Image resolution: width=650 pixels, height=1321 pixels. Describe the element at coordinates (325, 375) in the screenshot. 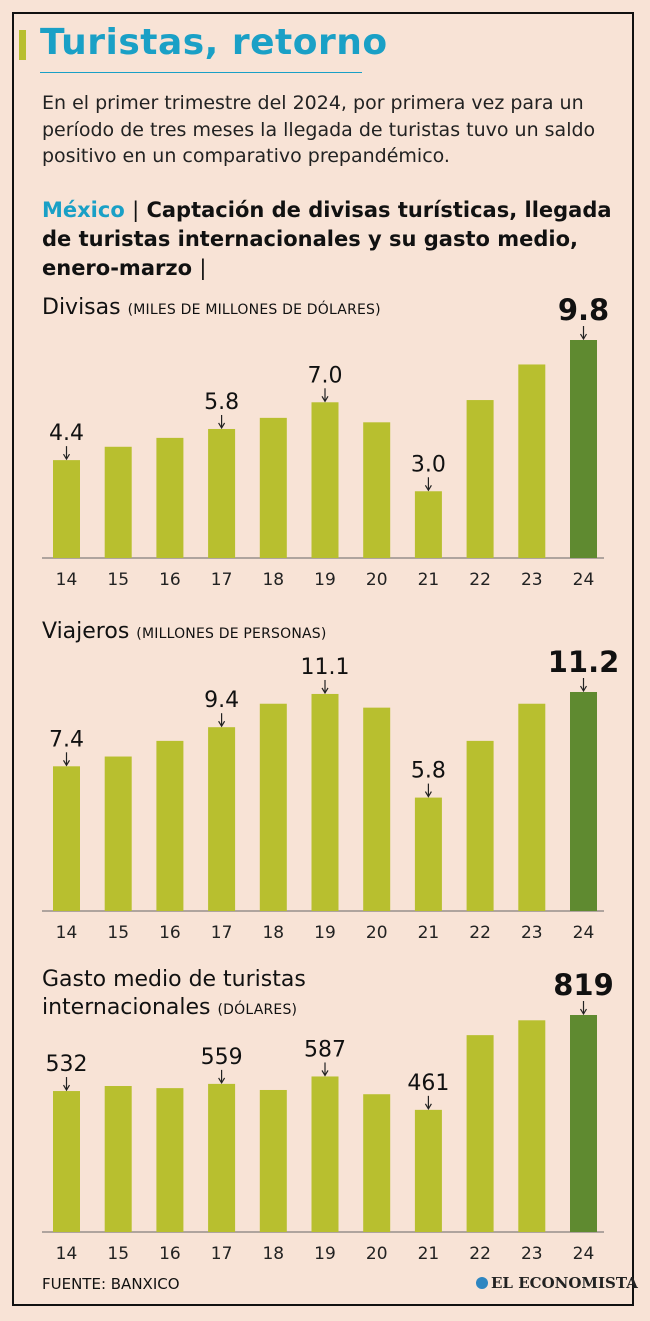

I see `data-label: 7.0` at that location.